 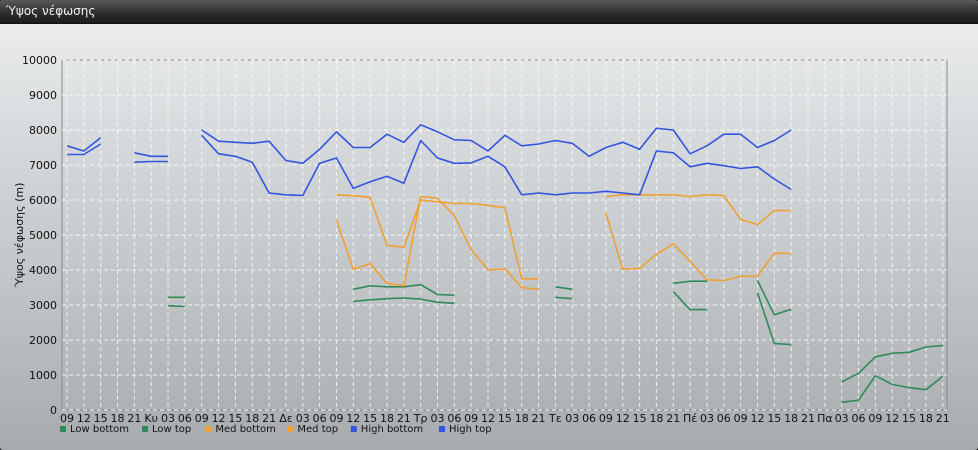 What do you see at coordinates (43, 95) in the screenshot?
I see `y-tick-label: 9000` at bounding box center [43, 95].